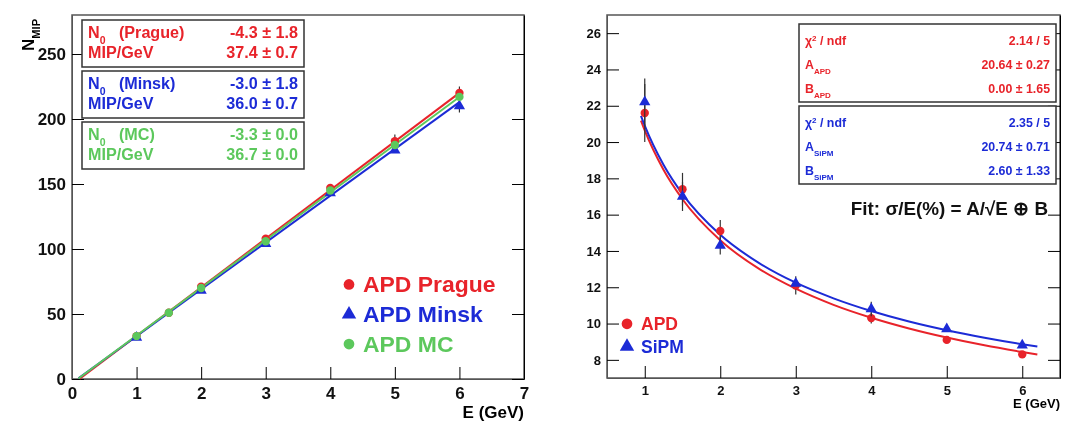 This screenshot has width=1069, height=428. I want to click on y-tick-label: 14, so click(594, 251).